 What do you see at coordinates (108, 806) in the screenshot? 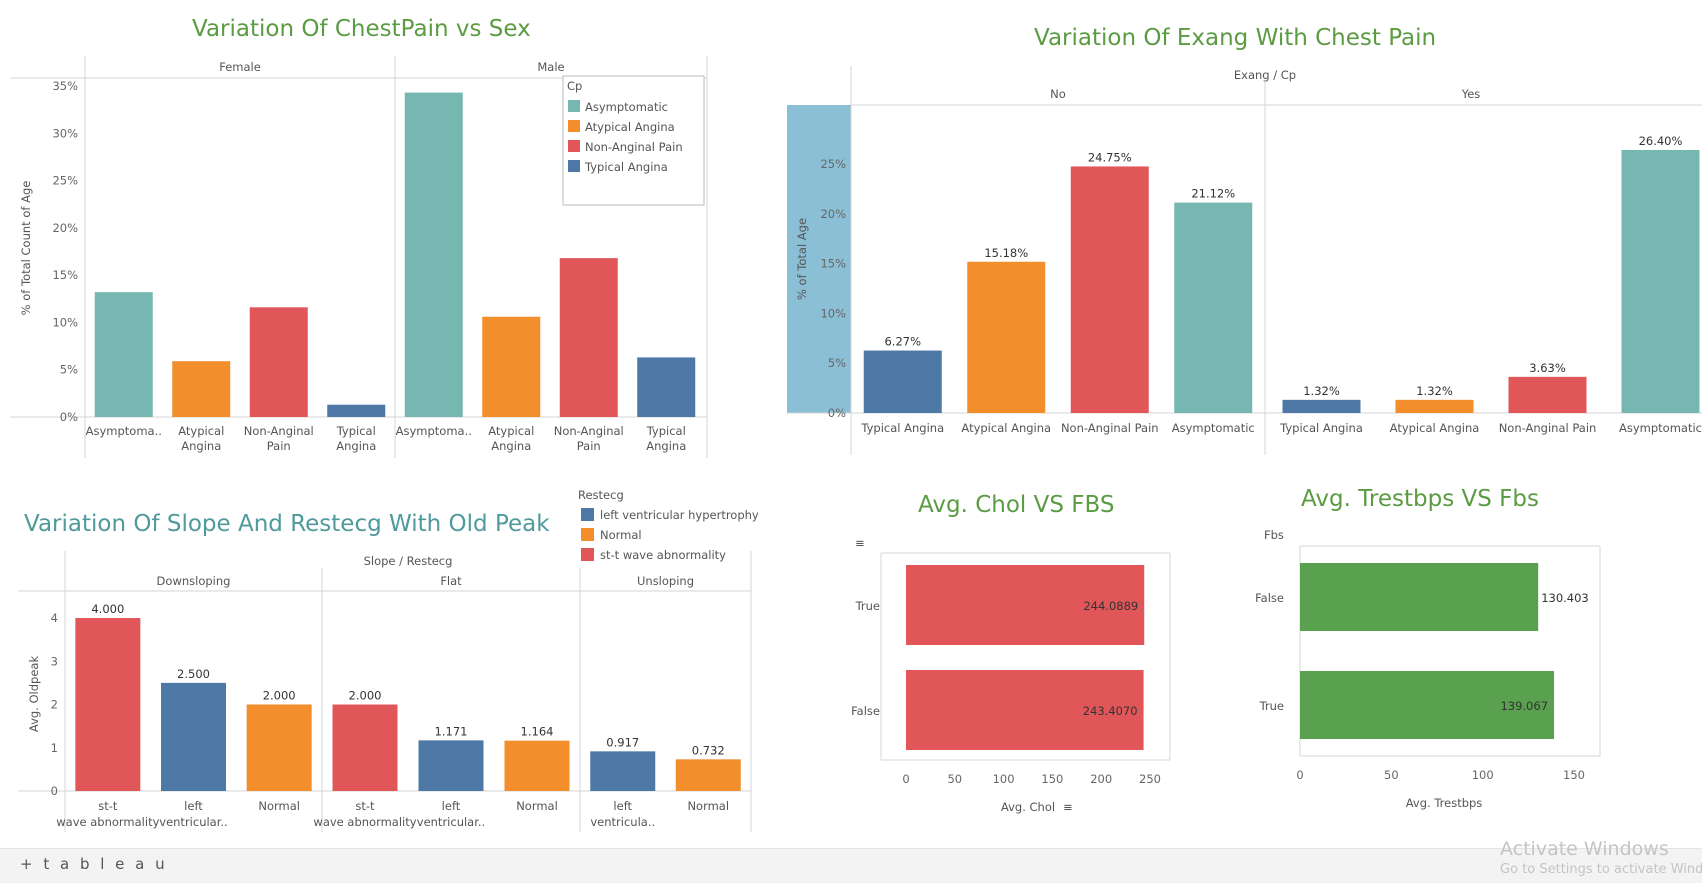
I see `c3-x-tick: st-t` at bounding box center [108, 806].